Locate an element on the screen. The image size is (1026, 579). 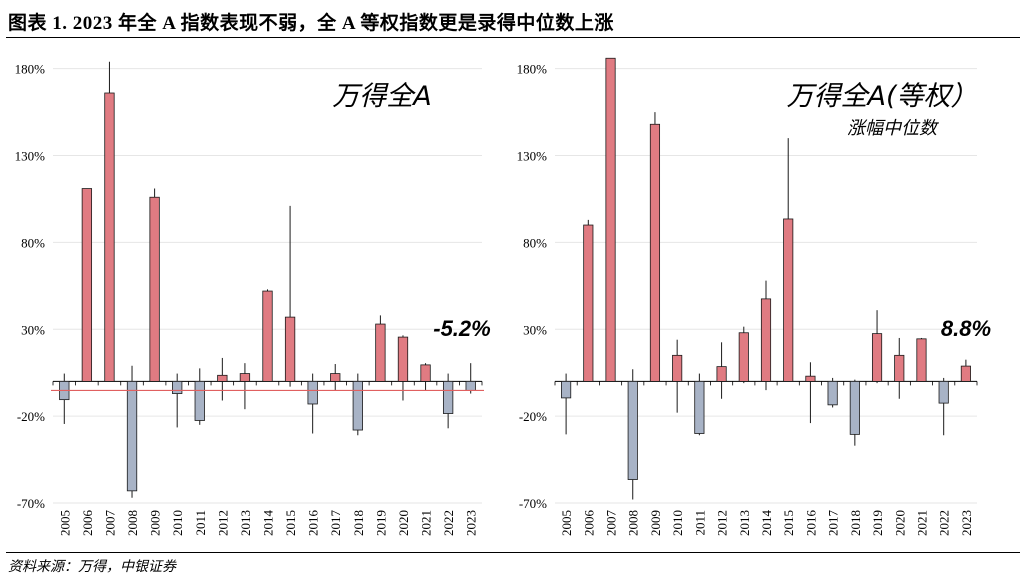
source-note: 资料来源：万得，中银证券 is located at coordinates (92, 567).